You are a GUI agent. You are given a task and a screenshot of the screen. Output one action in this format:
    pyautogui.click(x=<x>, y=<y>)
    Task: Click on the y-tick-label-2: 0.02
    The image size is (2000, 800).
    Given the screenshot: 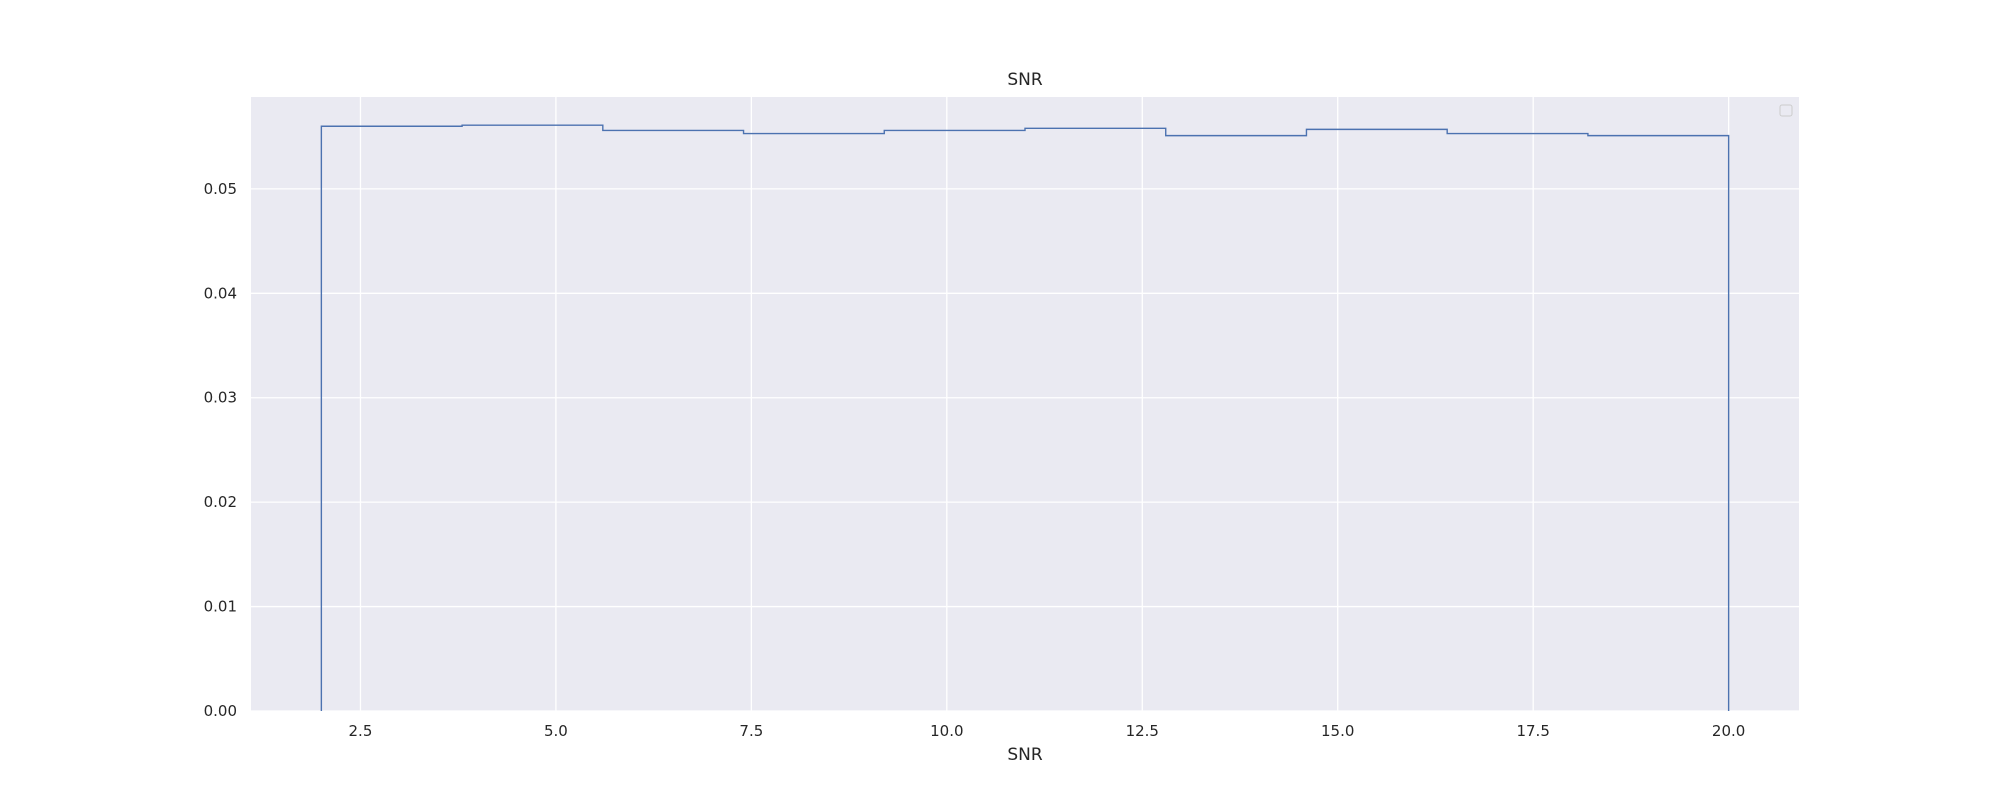 What is the action you would take?
    pyautogui.click(x=220, y=502)
    